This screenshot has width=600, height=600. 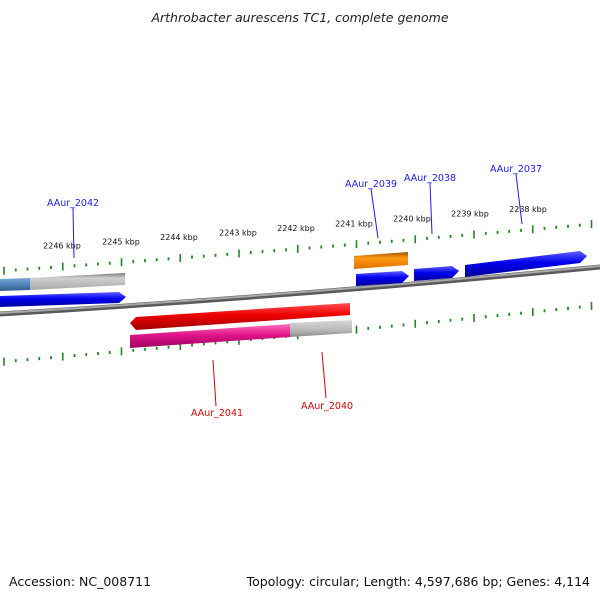 What do you see at coordinates (430, 178) in the screenshot?
I see `gene-label-aaur-2038: AAur_2038` at bounding box center [430, 178].